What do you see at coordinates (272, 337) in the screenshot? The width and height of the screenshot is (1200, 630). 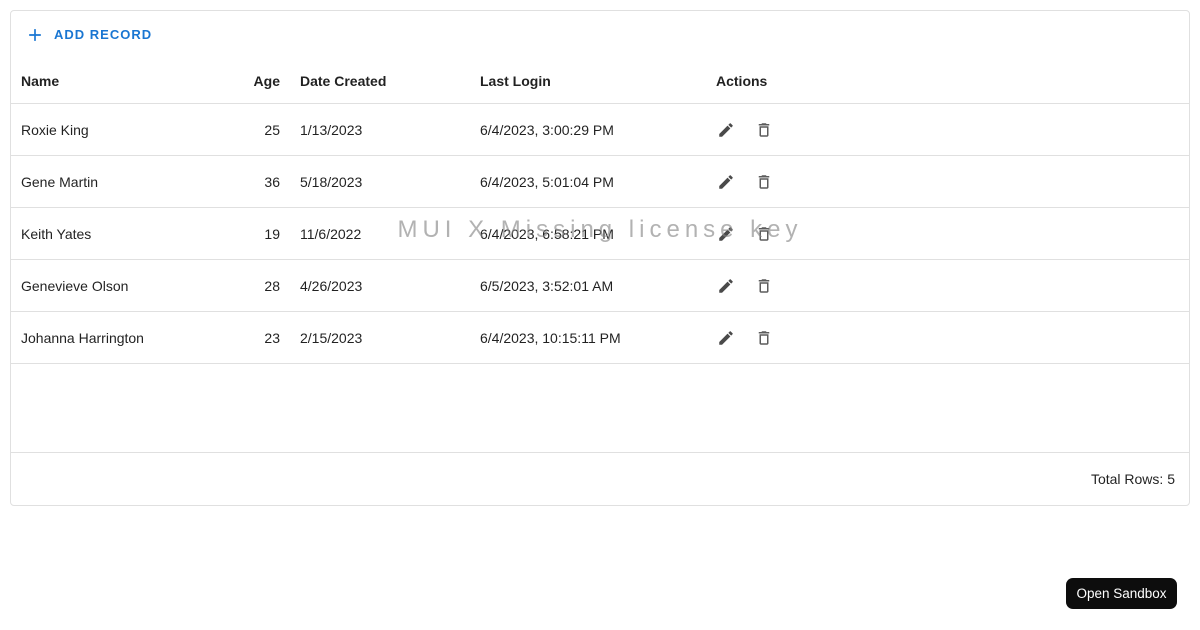 I see `cell-age: 23` at bounding box center [272, 337].